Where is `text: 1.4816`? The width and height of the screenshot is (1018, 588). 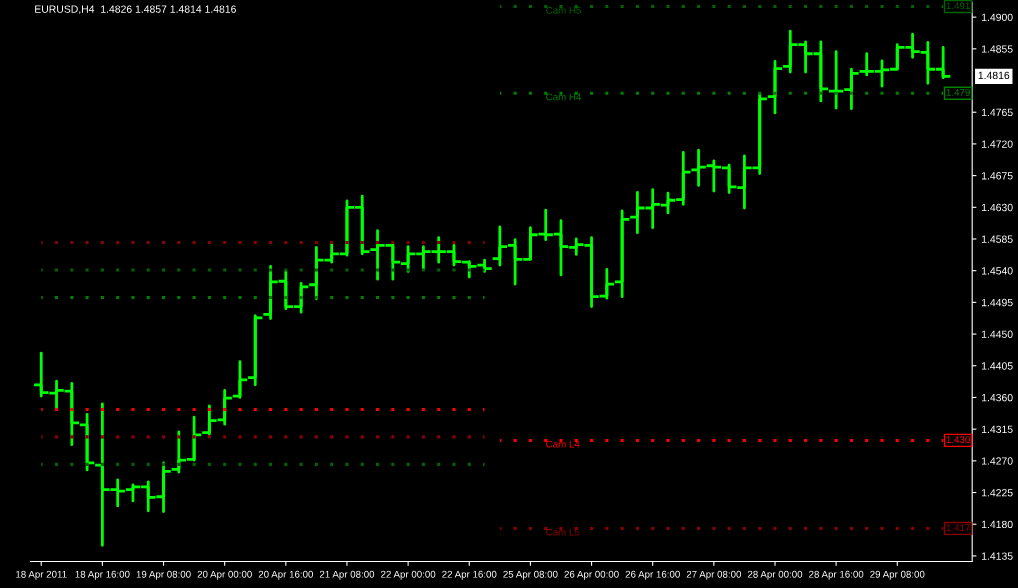 text: 1.4816 is located at coordinates (994, 75).